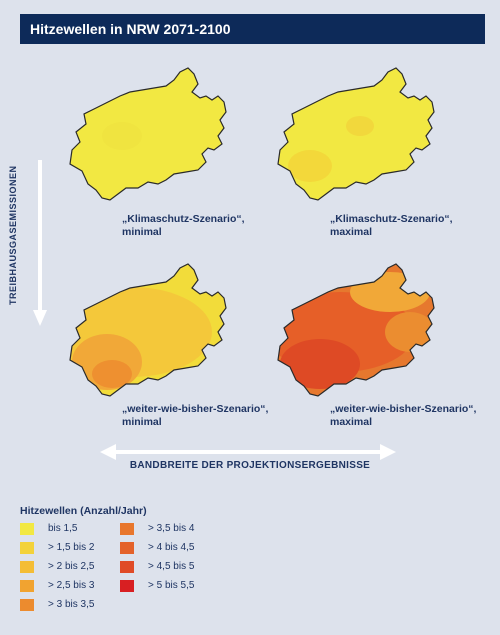 The height and width of the screenshot is (635, 500). What do you see at coordinates (40, 243) in the screenshot?
I see `emissions-arrow` at bounding box center [40, 243].